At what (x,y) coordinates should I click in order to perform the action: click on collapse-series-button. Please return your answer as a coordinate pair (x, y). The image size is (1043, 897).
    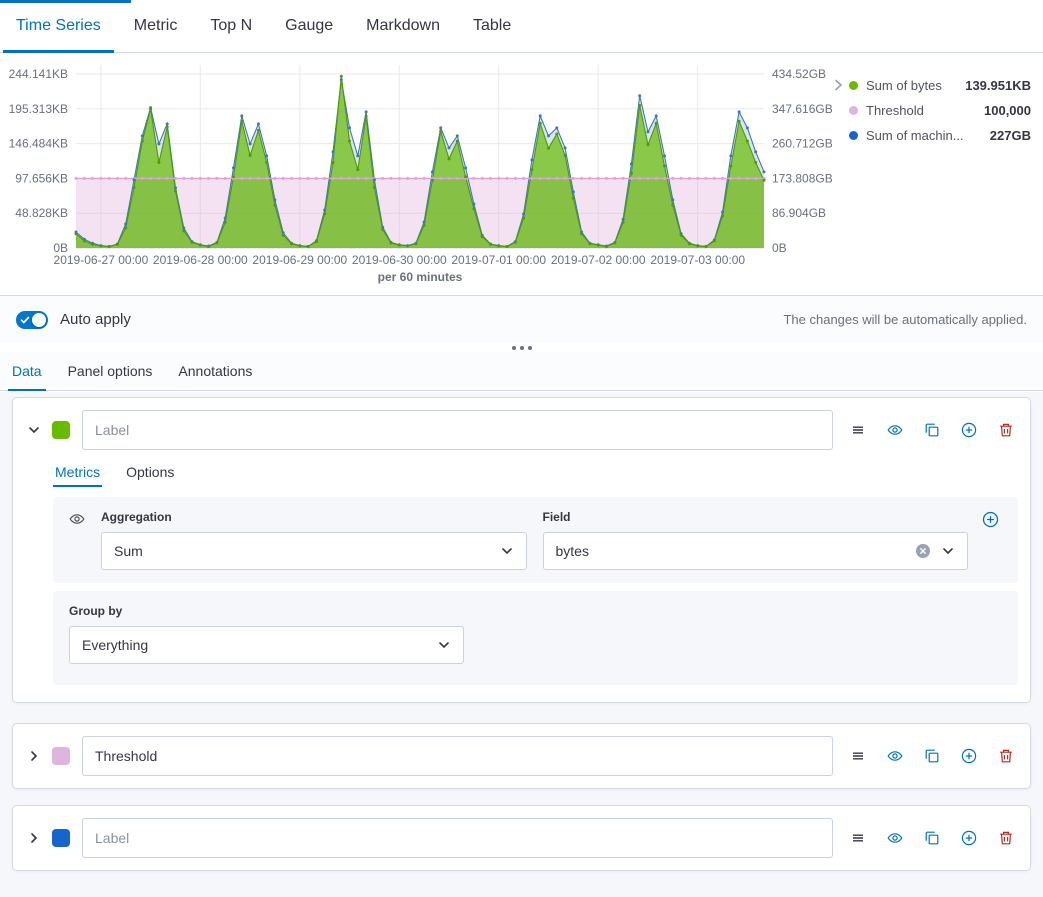
    Looking at the image, I should click on (34, 430).